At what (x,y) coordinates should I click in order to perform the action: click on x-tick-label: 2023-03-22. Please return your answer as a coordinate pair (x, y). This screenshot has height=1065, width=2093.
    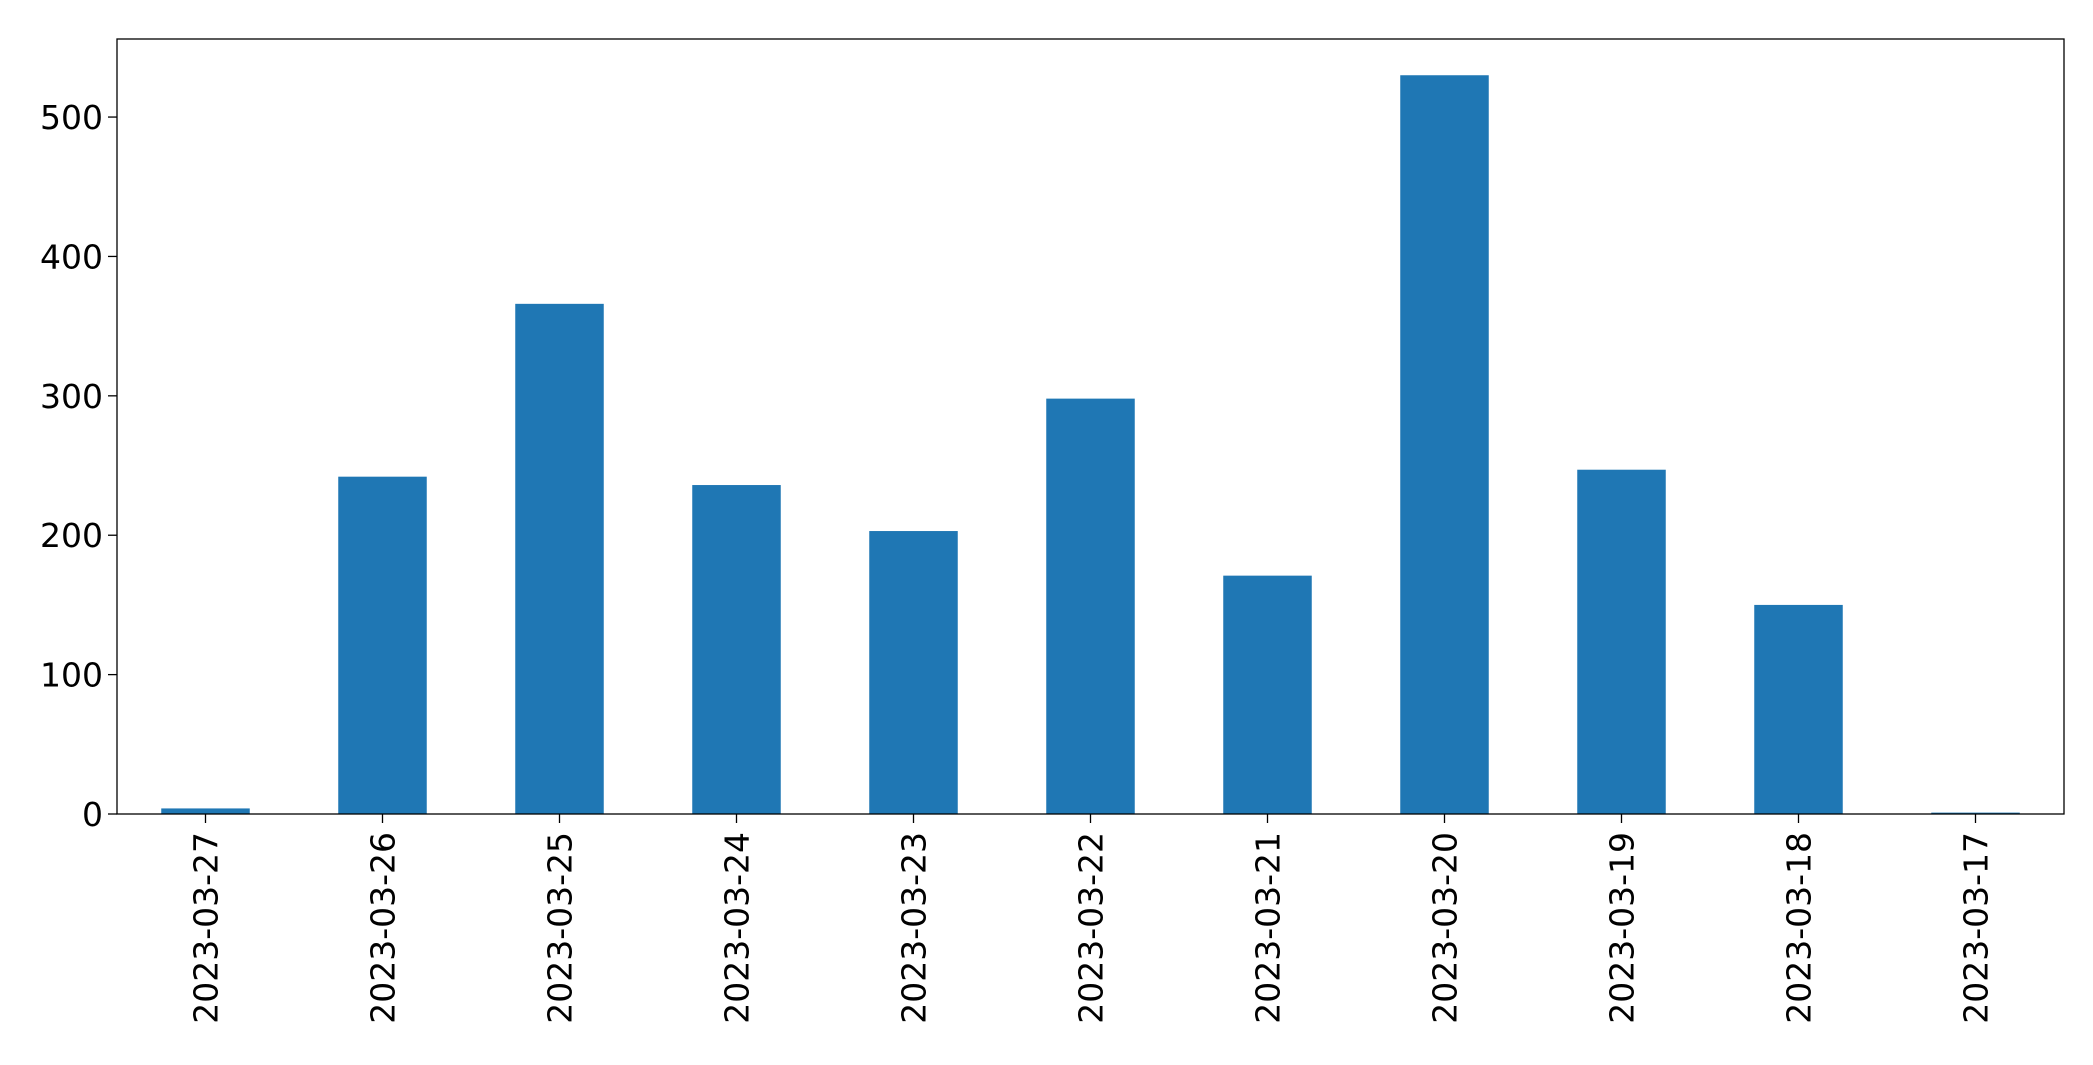
    Looking at the image, I should click on (1091, 928).